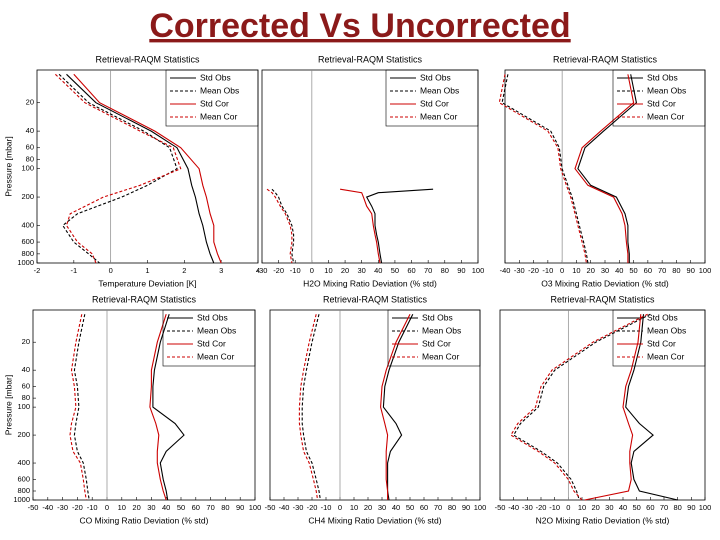 The image size is (720, 540). I want to click on x-axis-label: H2O Mixing Ratio Deviation (% std), so click(370, 283).